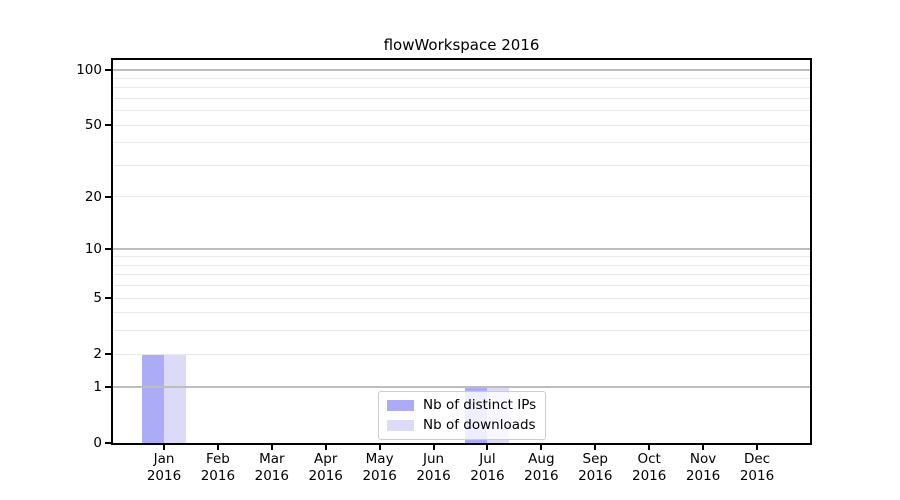 The width and height of the screenshot is (900, 500). Describe the element at coordinates (97, 298) in the screenshot. I see `y-tick-label: 5` at that location.